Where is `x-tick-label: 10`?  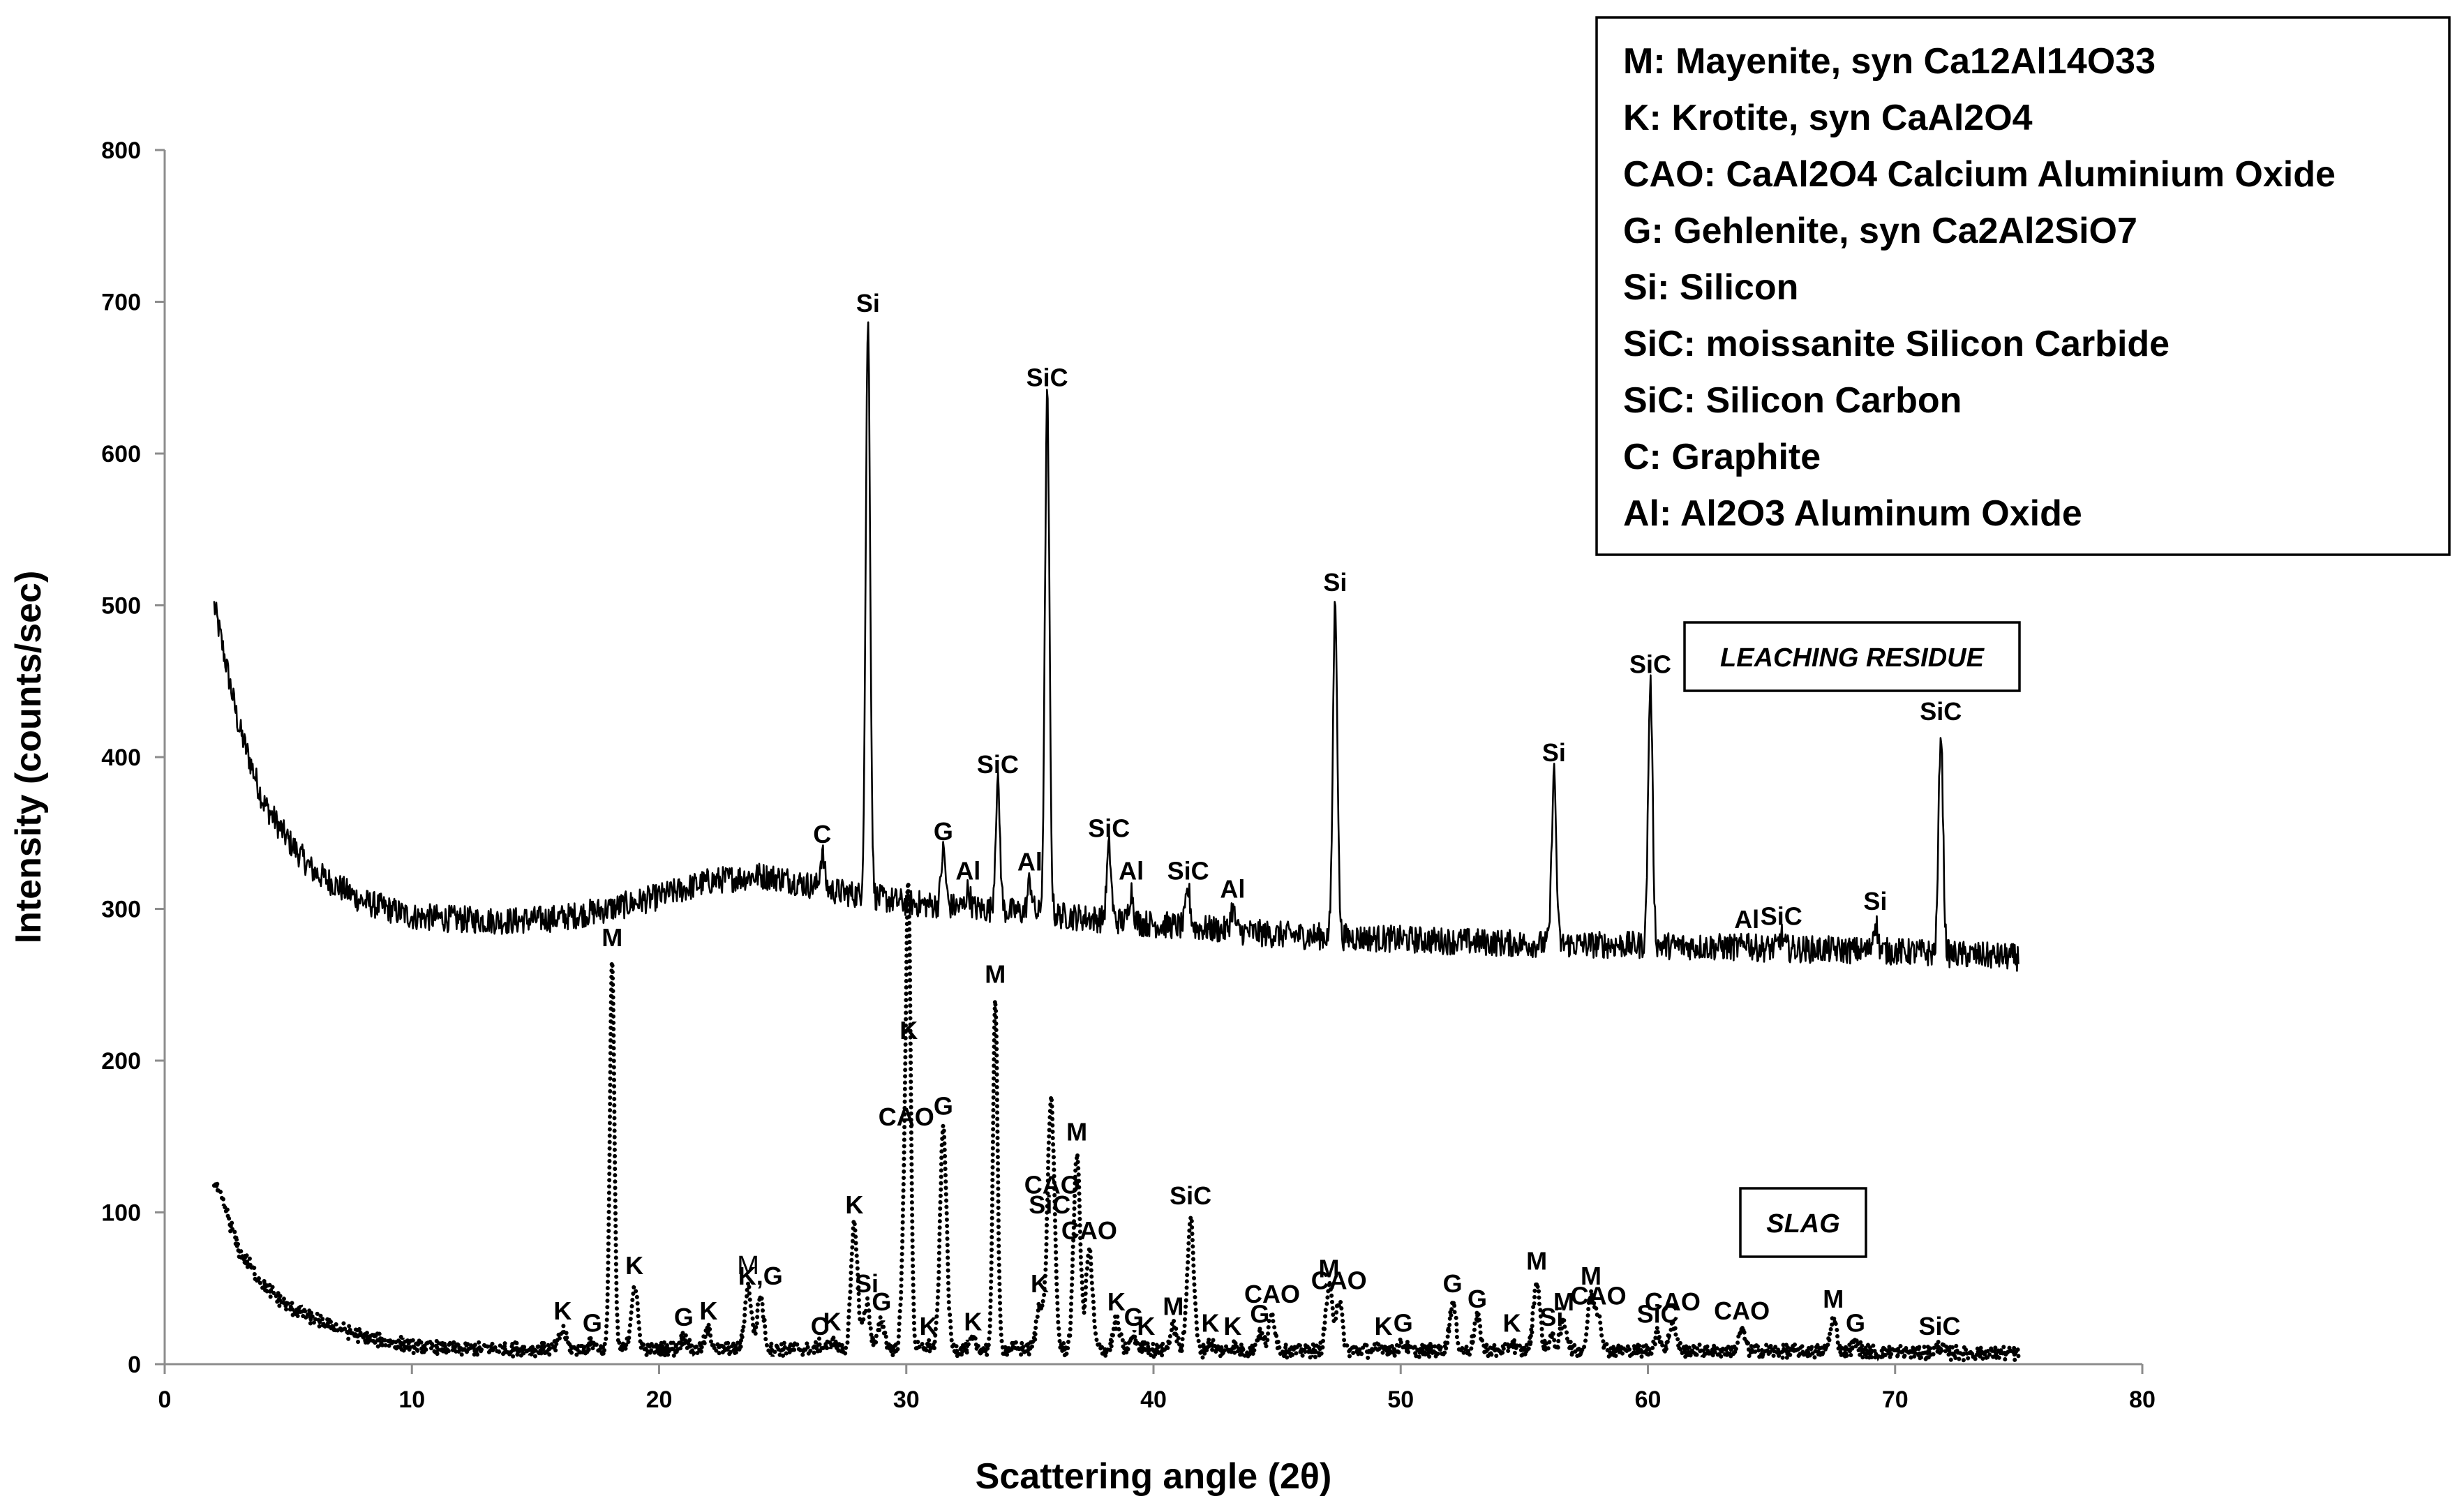 x-tick-label: 10 is located at coordinates (411, 1399).